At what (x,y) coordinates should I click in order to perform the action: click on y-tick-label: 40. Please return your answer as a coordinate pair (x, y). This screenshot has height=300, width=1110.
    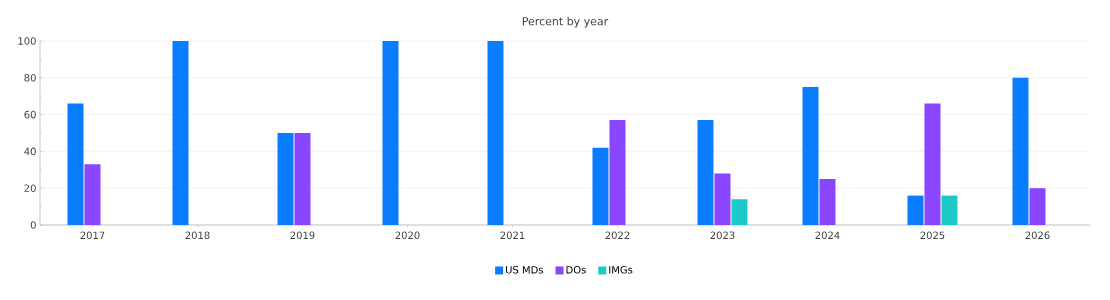
    Looking at the image, I should click on (30, 151).